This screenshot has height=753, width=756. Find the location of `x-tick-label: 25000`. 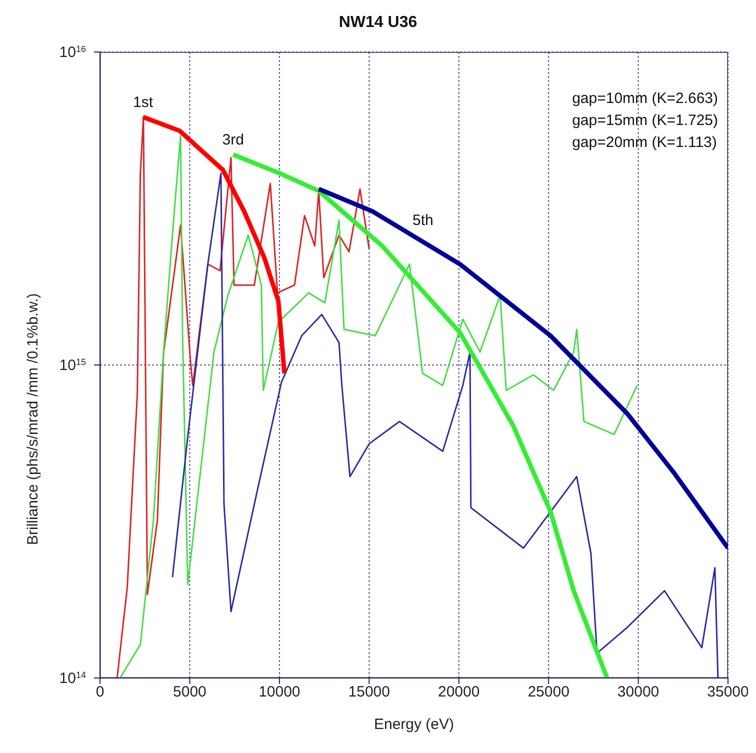

x-tick-label: 25000 is located at coordinates (549, 692).